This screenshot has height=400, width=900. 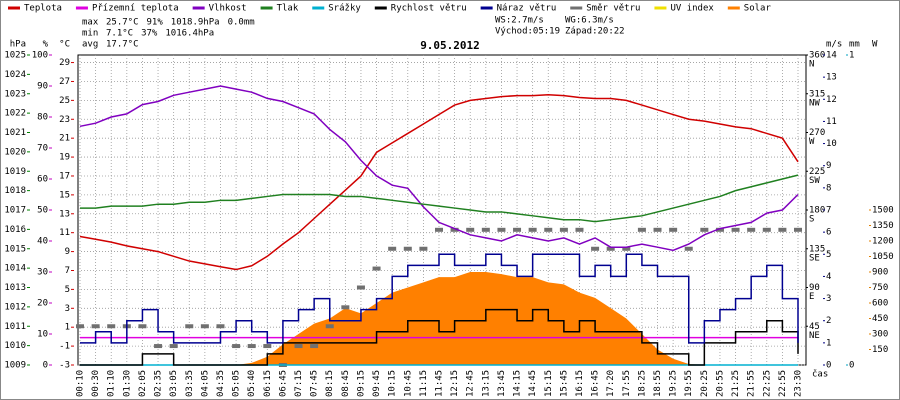 What do you see at coordinates (42, 180) in the screenshot?
I see `y-tick-label: 60` at bounding box center [42, 180].